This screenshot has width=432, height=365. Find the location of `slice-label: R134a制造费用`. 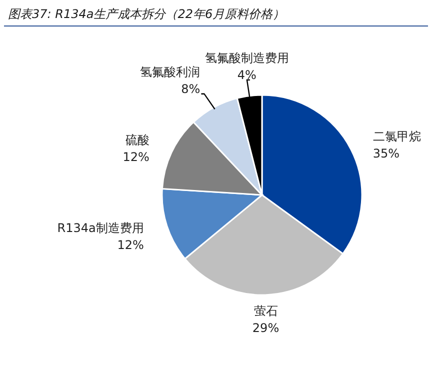

slice-label: R134a制造费用 is located at coordinates (100, 228).